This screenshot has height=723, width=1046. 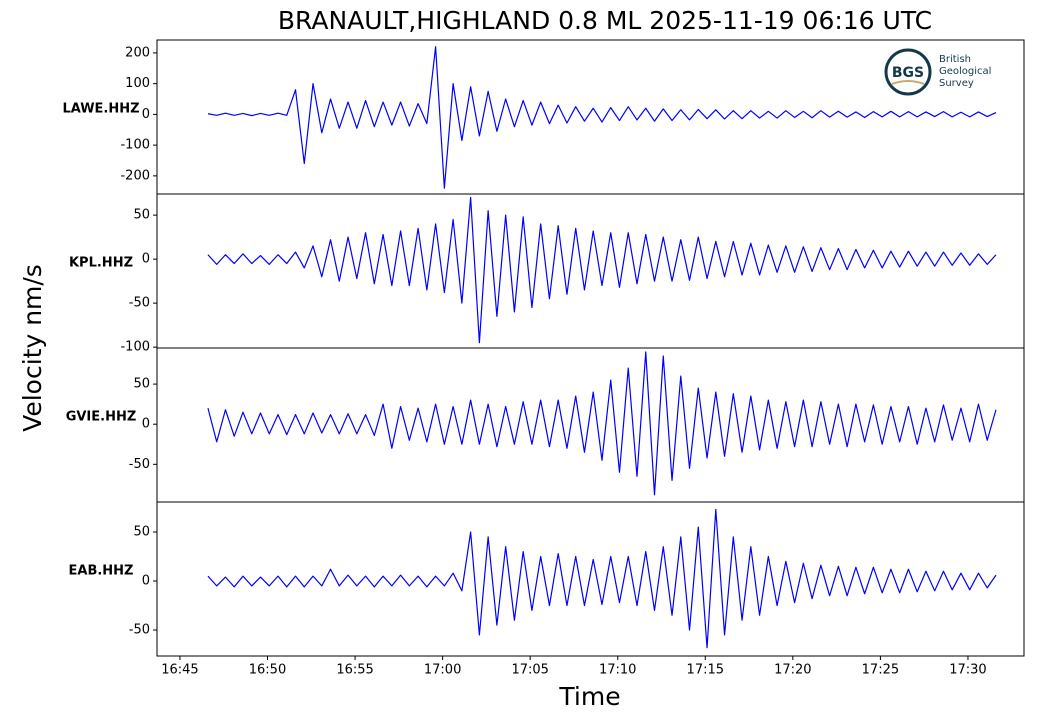 I want to click on logo-text: Survey, so click(x=956, y=83).